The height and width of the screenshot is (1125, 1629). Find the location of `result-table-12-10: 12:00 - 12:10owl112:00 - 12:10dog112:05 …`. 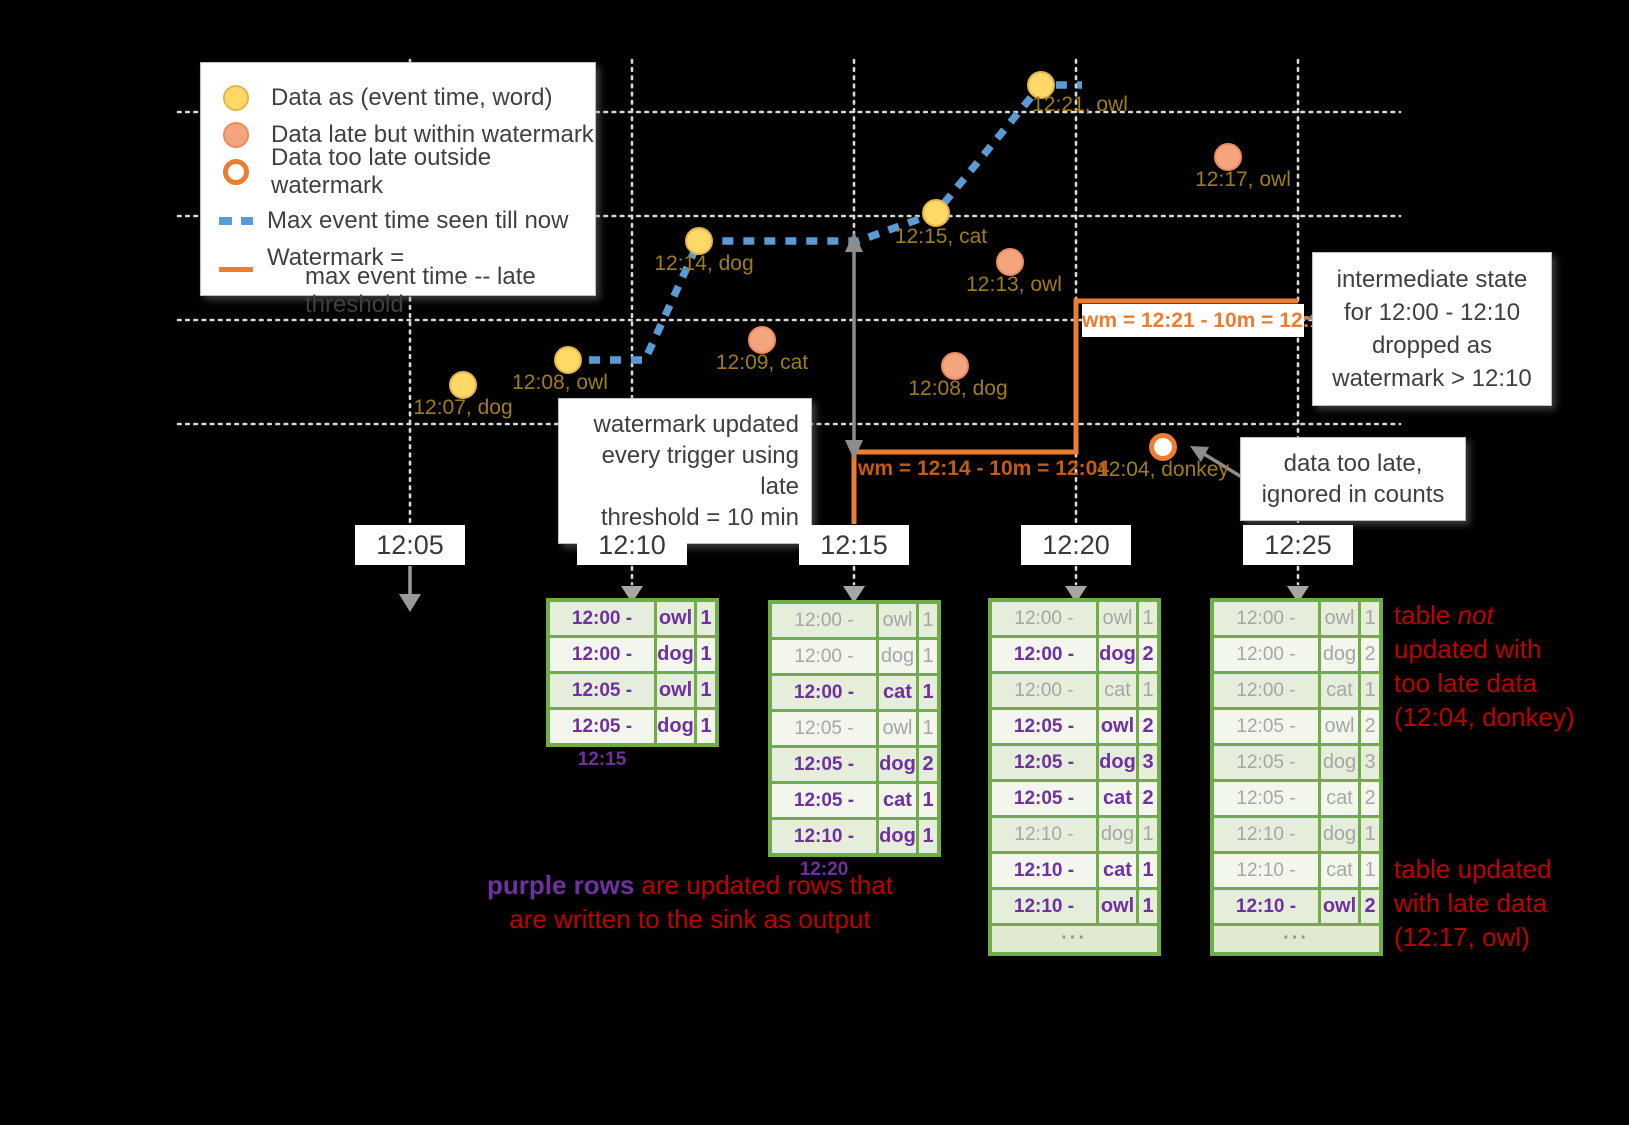

result-table-12-10: 12:00 - 12:10owl112:00 - 12:10dog112:05 … is located at coordinates (632, 684).